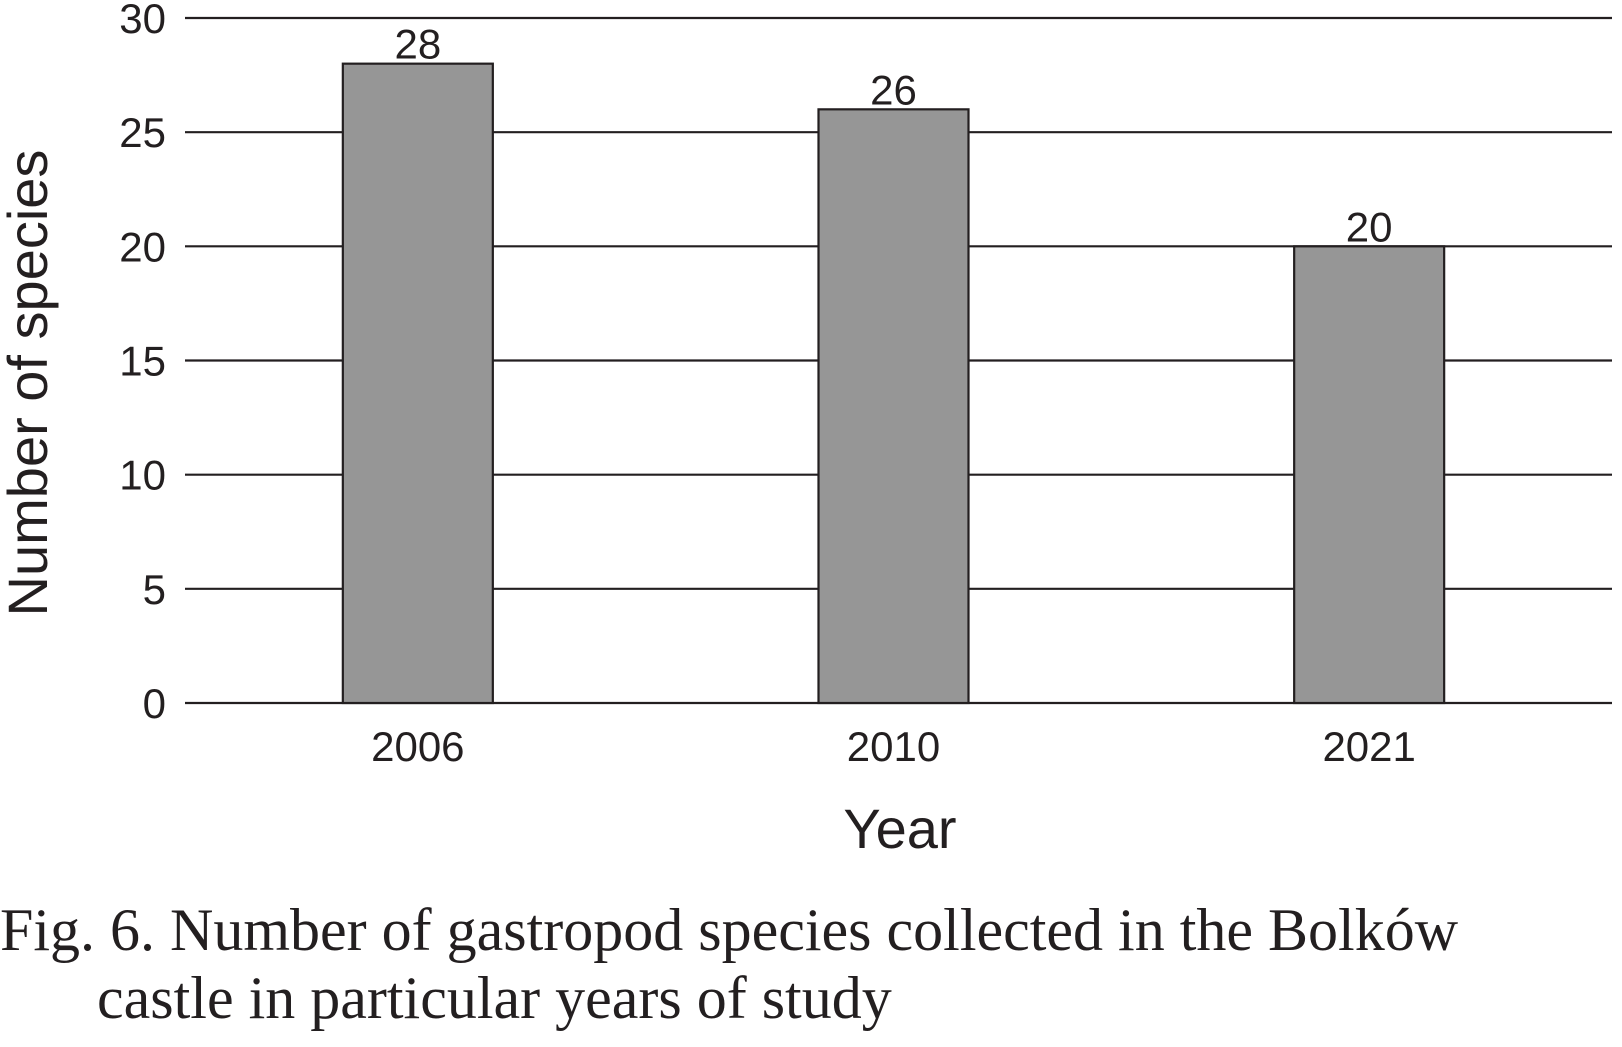  I want to click on y-tick-label: 10, so click(142, 475).